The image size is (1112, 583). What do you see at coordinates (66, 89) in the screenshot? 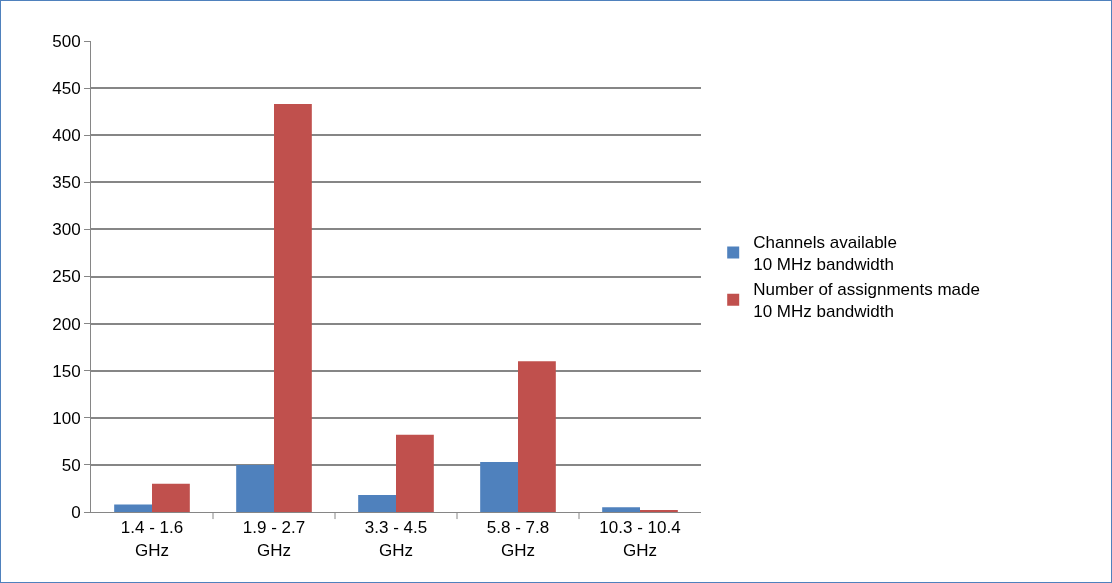
I see `y-tick-label: 450` at bounding box center [66, 89].